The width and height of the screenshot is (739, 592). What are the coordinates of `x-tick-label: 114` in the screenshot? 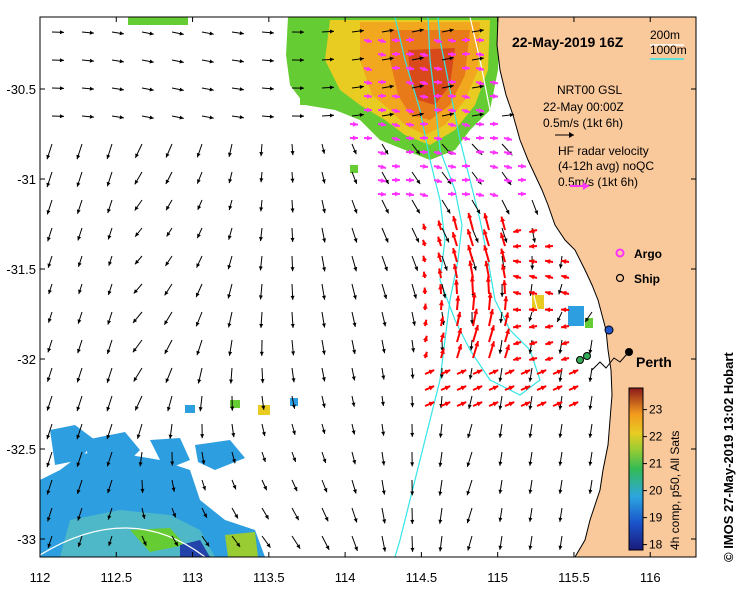 It's located at (345, 577).